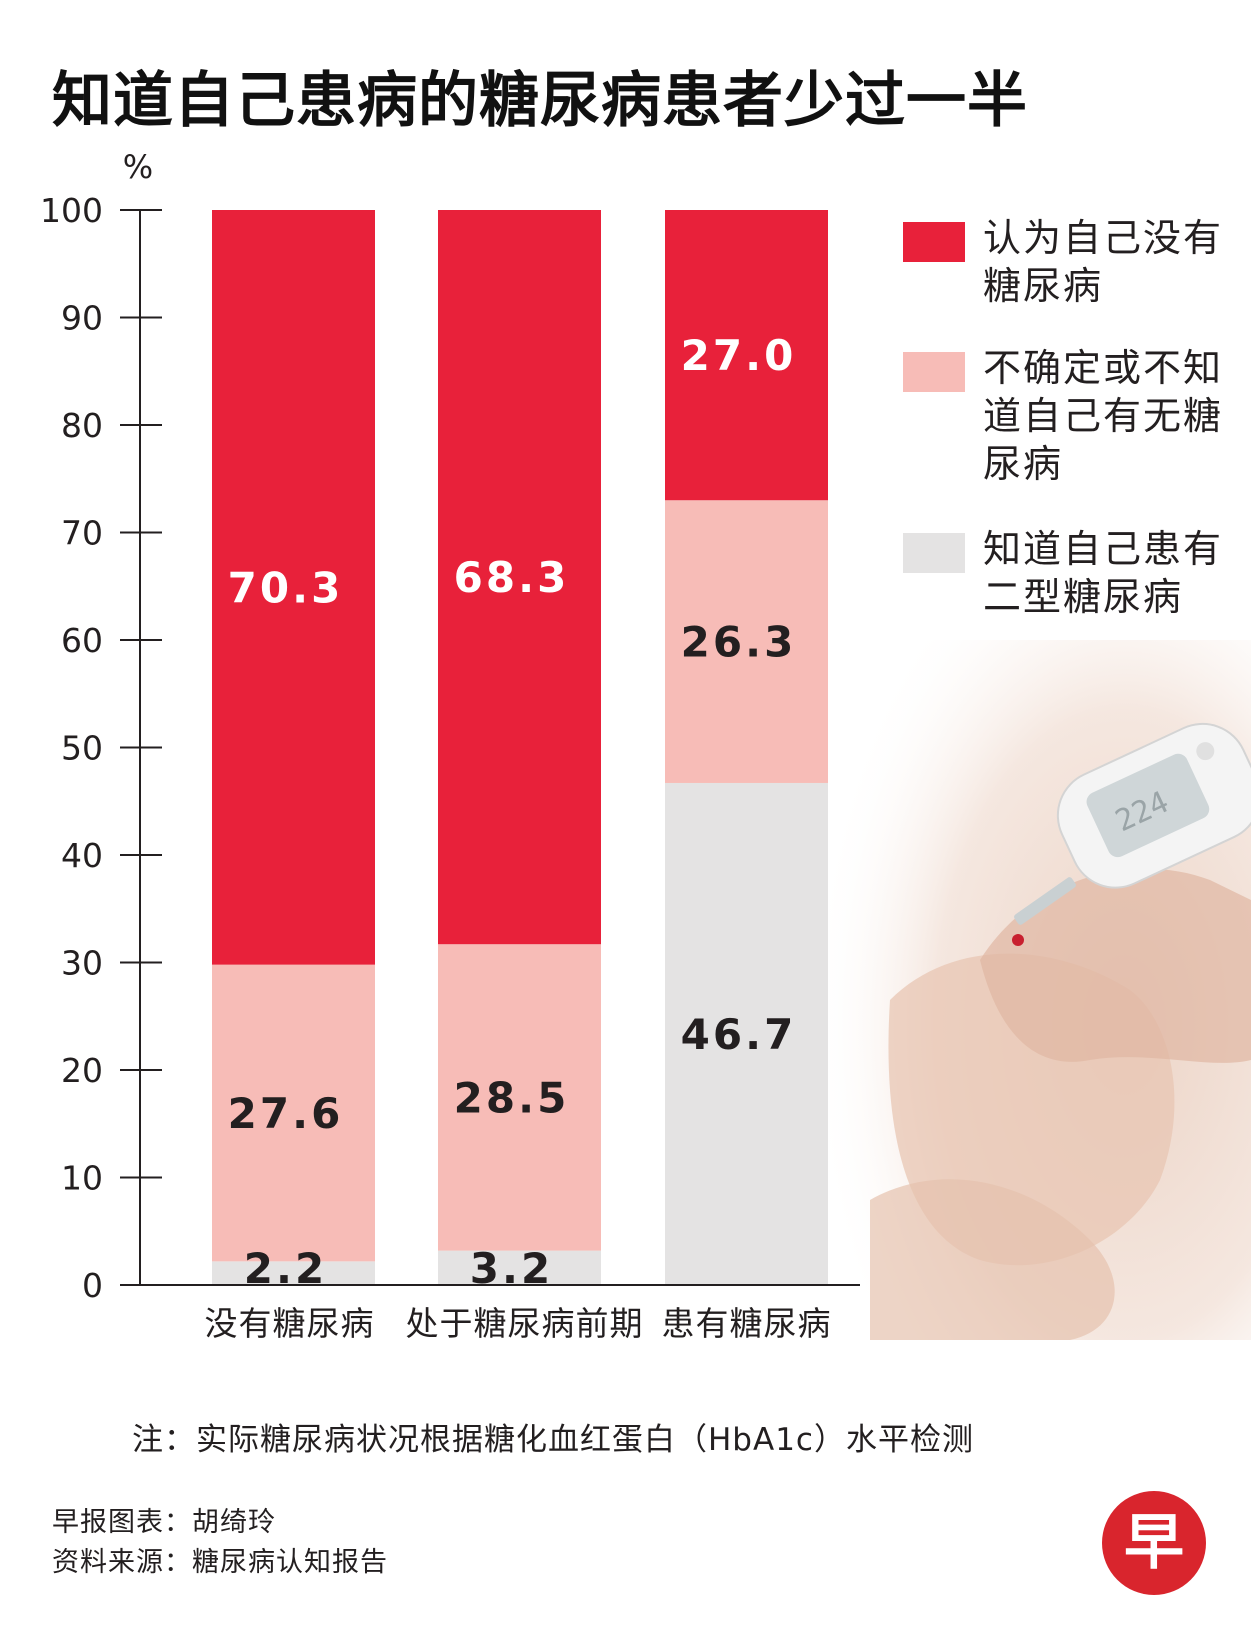 The width and height of the screenshot is (1251, 1631). What do you see at coordinates (82, 1070) in the screenshot?
I see `y-tick-label: 20` at bounding box center [82, 1070].